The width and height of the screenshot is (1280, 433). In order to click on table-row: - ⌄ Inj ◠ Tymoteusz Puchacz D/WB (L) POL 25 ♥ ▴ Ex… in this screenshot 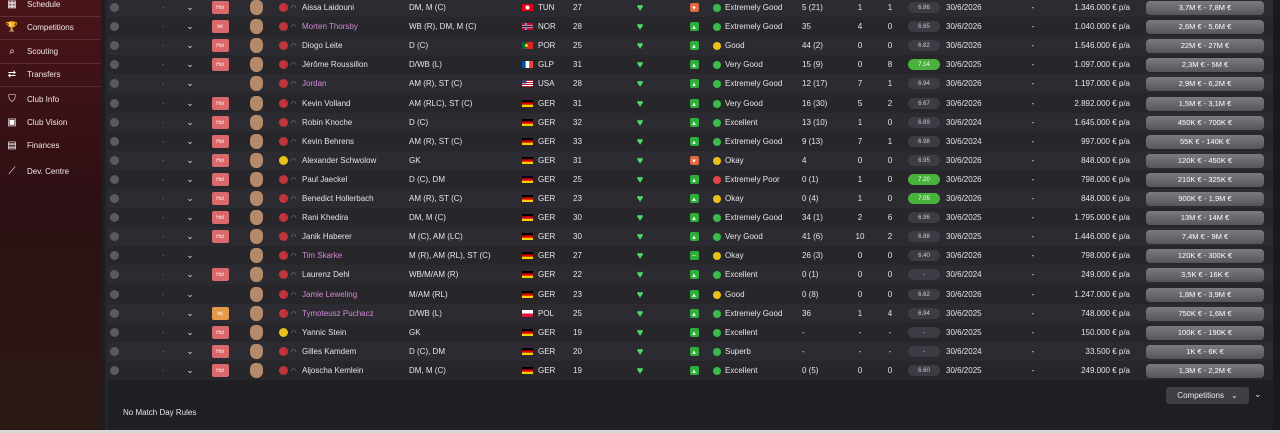, I will do `click(690, 313)`.